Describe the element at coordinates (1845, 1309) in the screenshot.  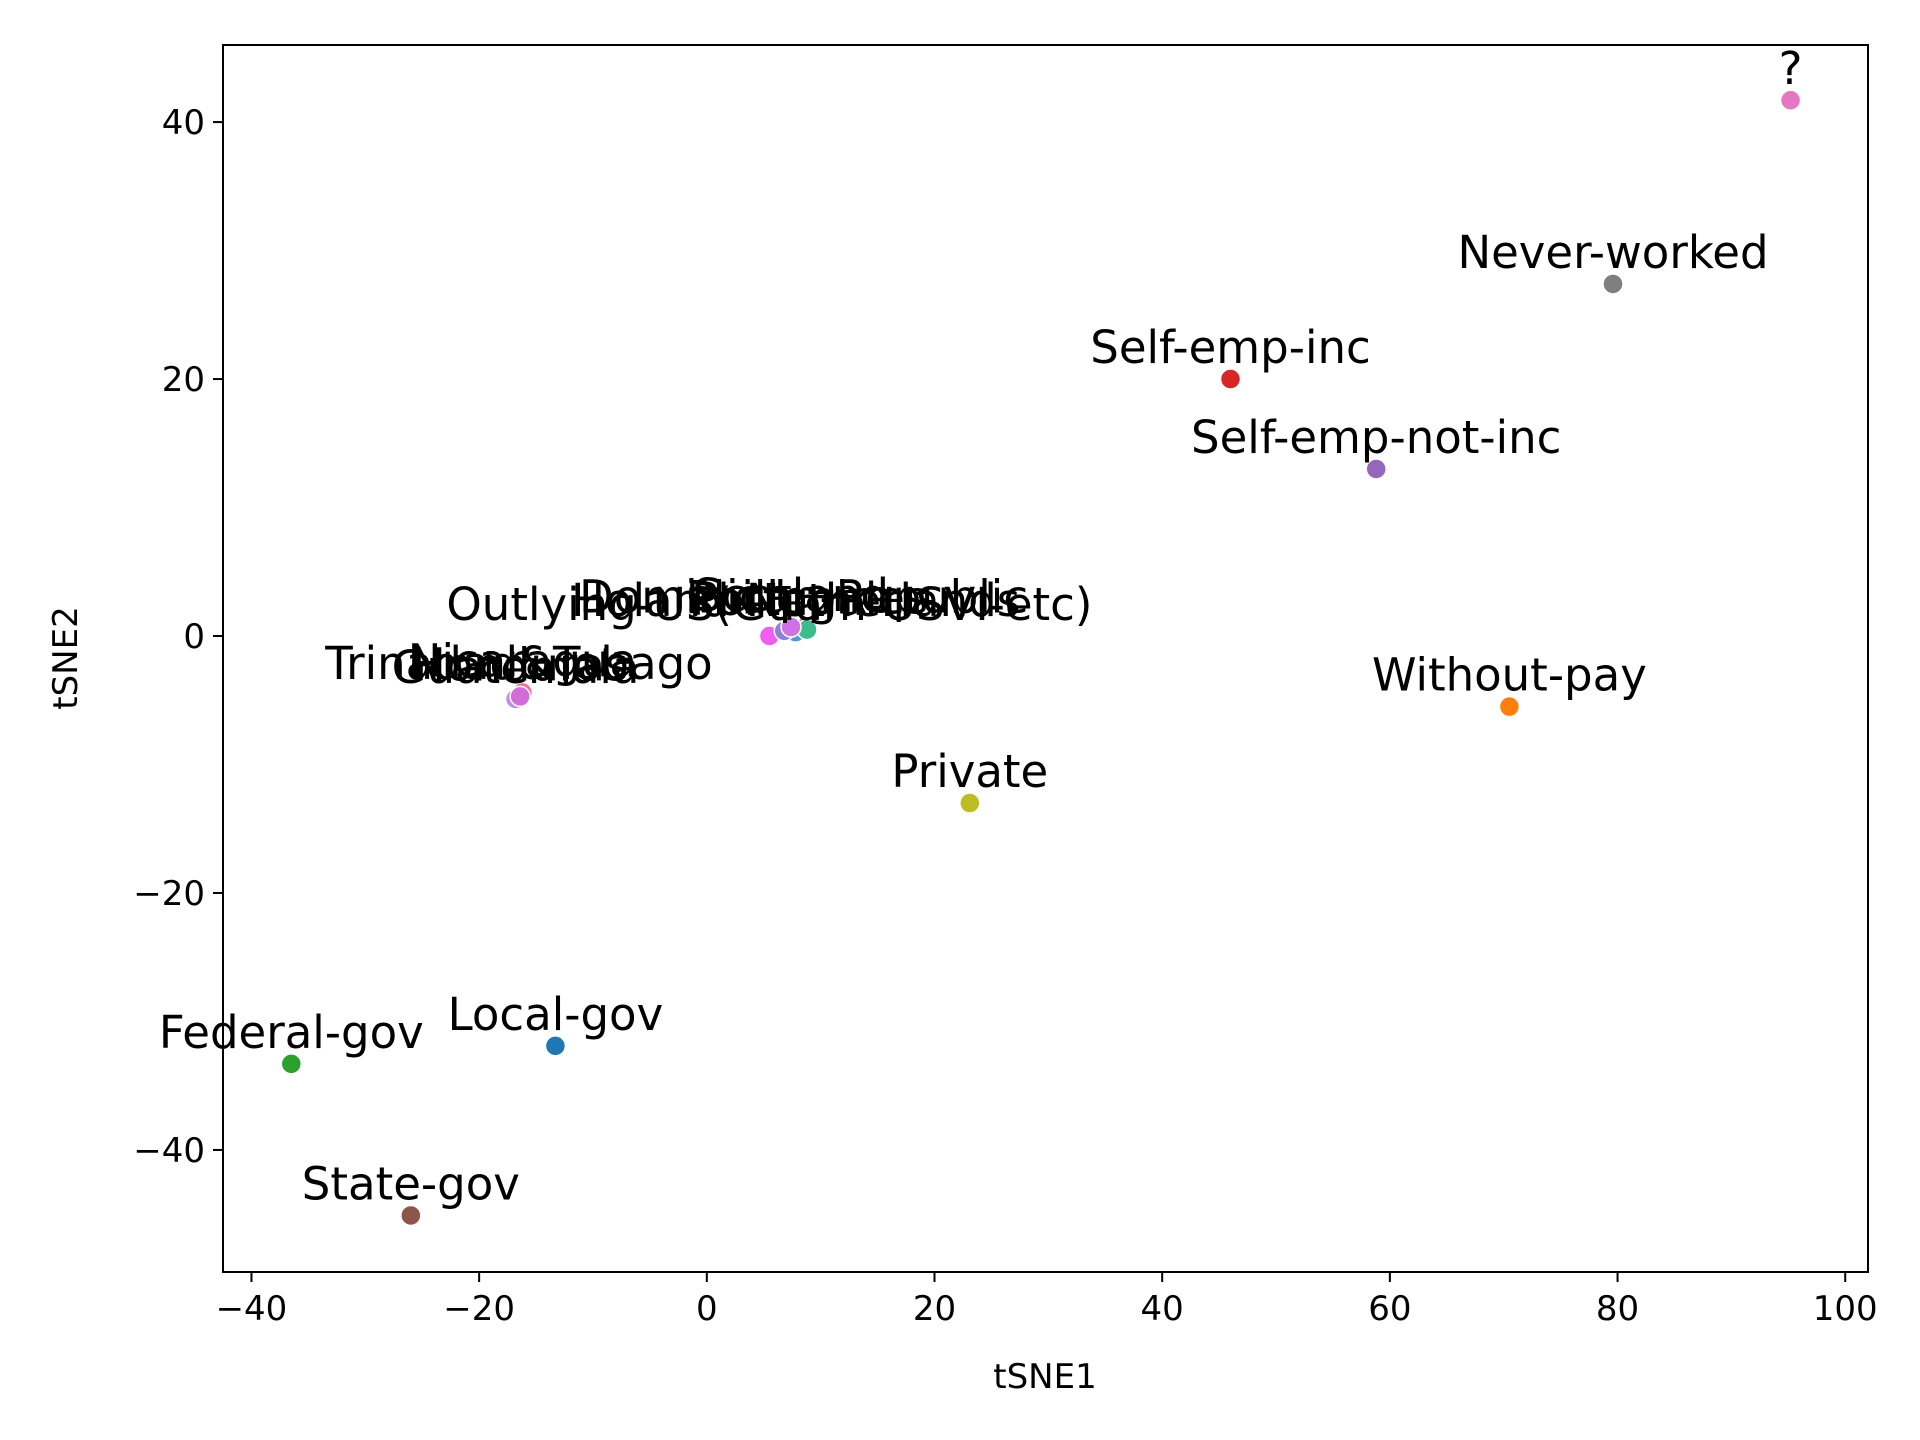
I see `x-tick-label: 100` at that location.